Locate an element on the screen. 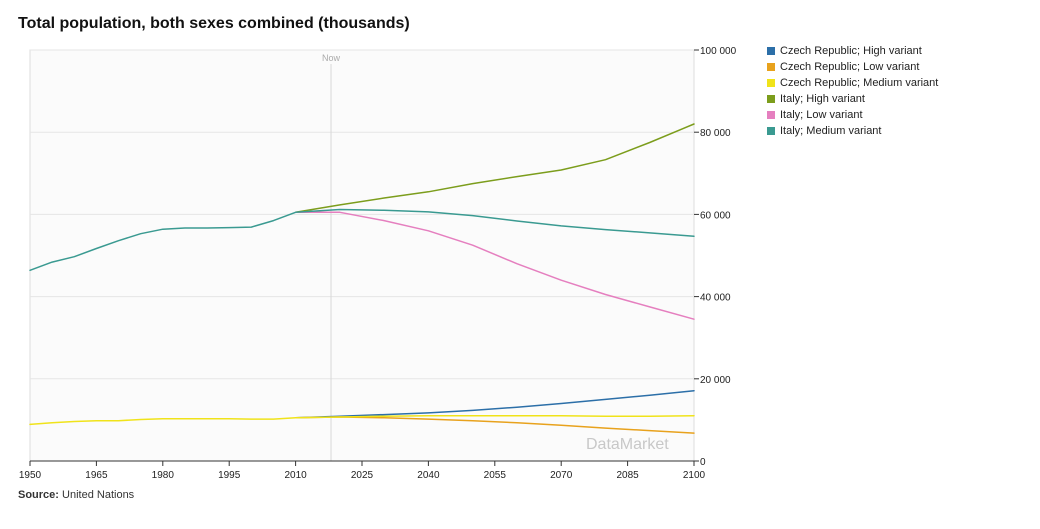  y-tick-label: 0 is located at coordinates (703, 462).